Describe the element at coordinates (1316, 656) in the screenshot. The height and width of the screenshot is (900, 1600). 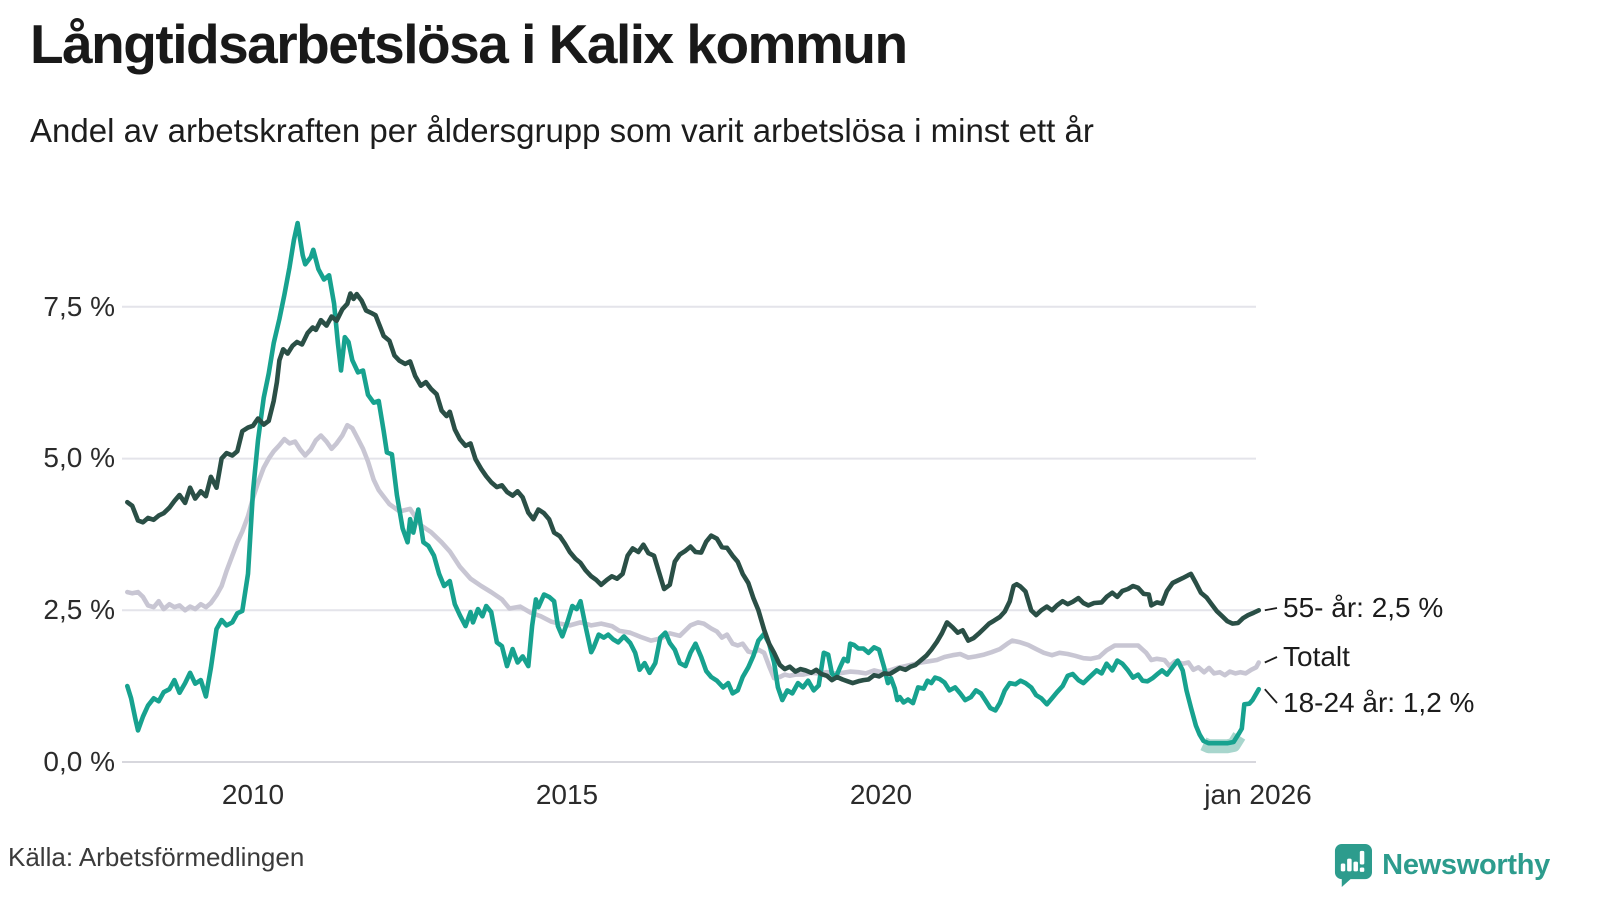
I see `series-end-label-totalt: Totalt` at that location.